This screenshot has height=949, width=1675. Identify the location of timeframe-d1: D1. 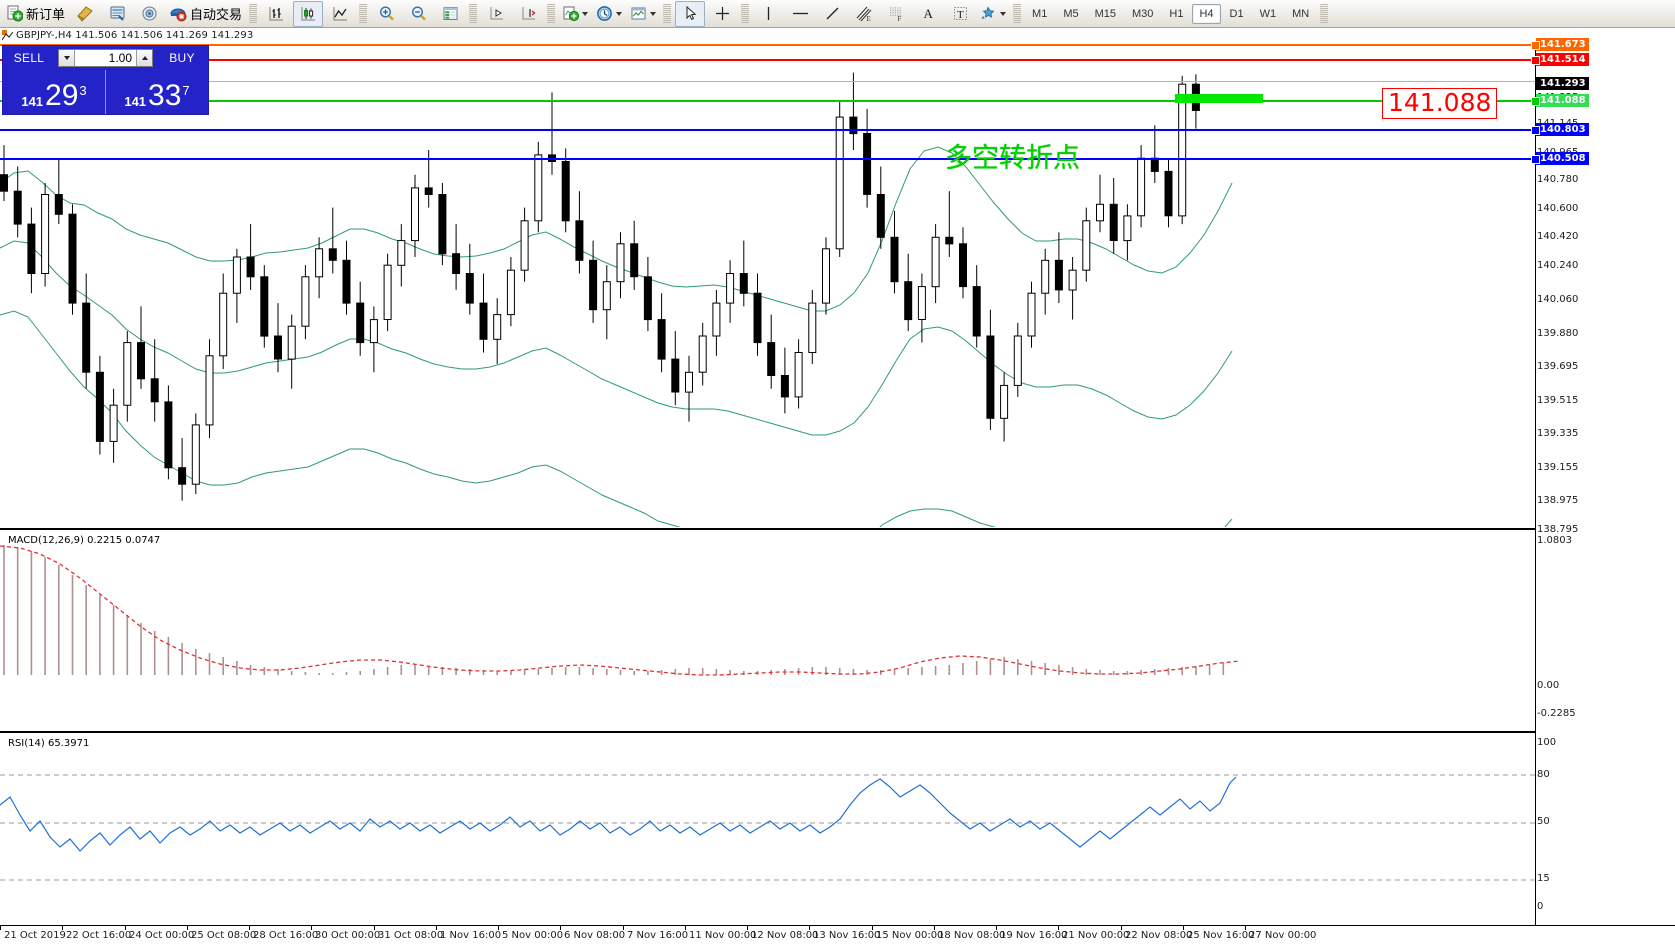
(1236, 13).